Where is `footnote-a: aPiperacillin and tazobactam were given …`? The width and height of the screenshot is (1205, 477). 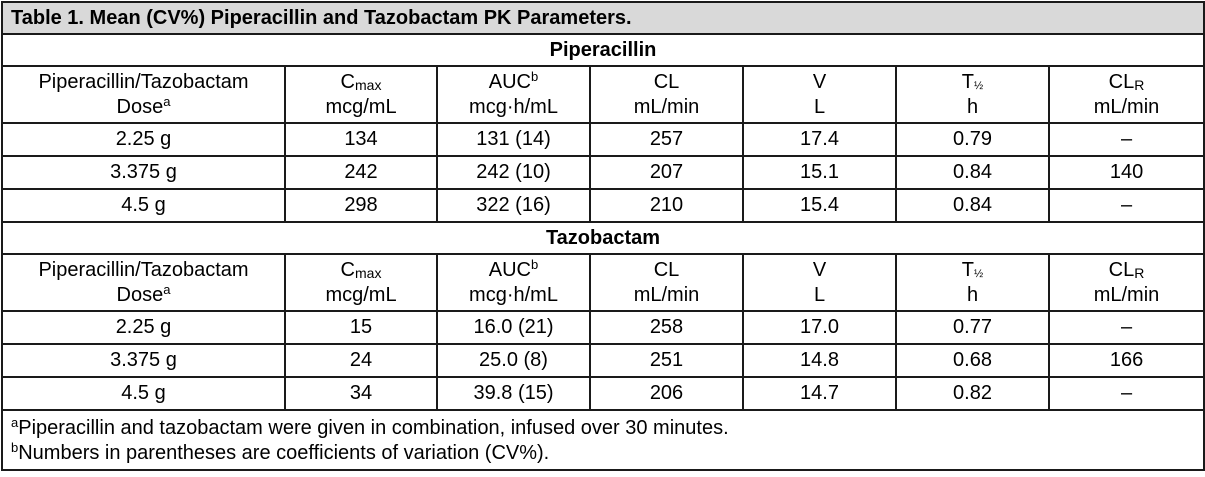 footnote-a: aPiperacillin and tazobactam were given … is located at coordinates (370, 427).